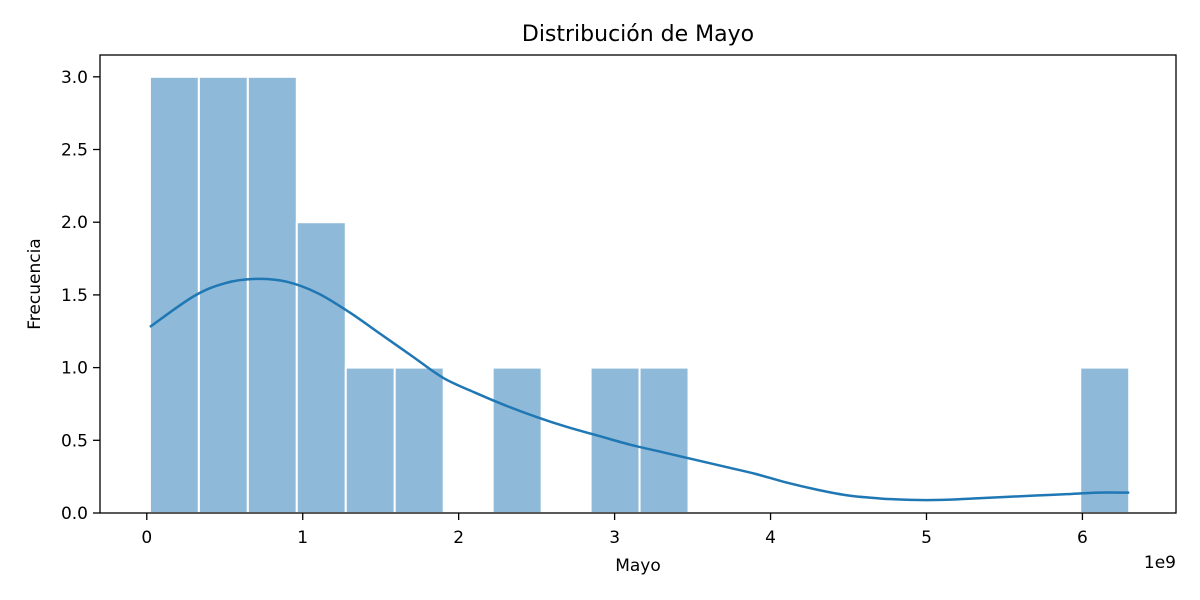 This screenshot has height=600, width=1200. What do you see at coordinates (458, 538) in the screenshot?
I see `x-tick-label: 2` at bounding box center [458, 538].